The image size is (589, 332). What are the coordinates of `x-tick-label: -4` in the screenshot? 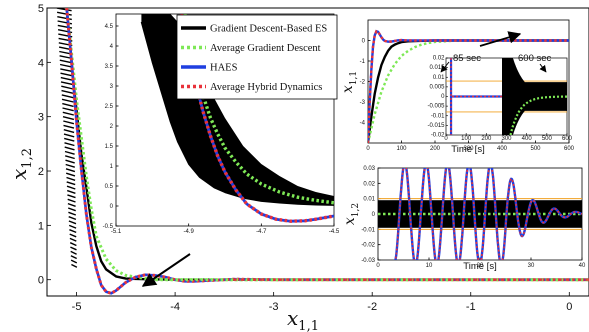 It's located at (175, 307).